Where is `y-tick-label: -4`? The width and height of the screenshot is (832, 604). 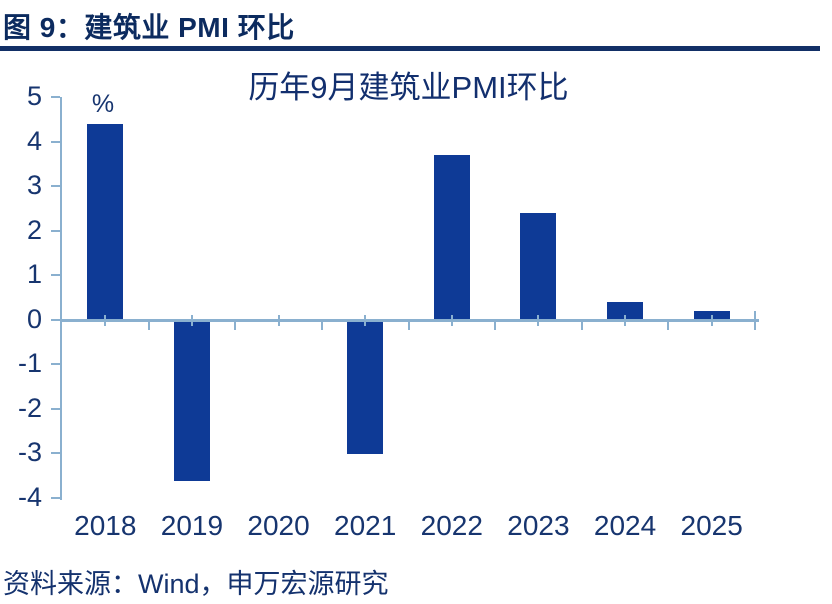
y-tick-label: -4 is located at coordinates (29, 497).